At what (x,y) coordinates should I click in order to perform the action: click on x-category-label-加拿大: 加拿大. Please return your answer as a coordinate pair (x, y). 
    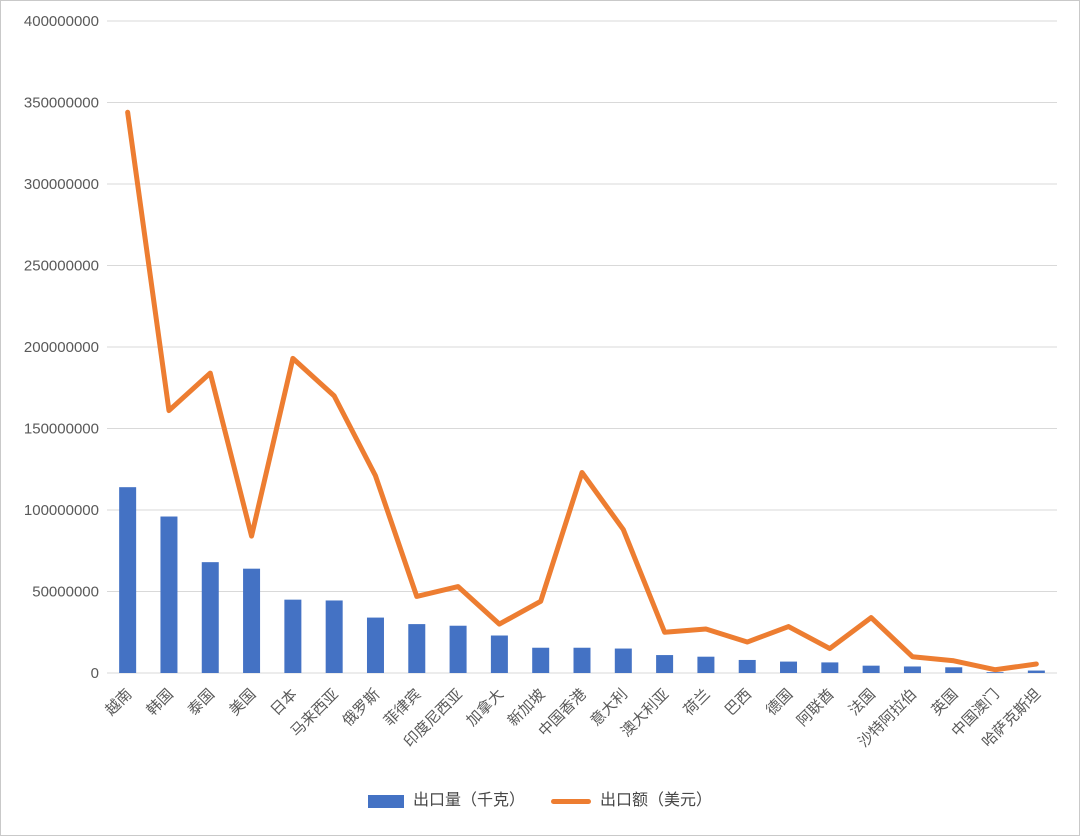
    Looking at the image, I should click on (485, 707).